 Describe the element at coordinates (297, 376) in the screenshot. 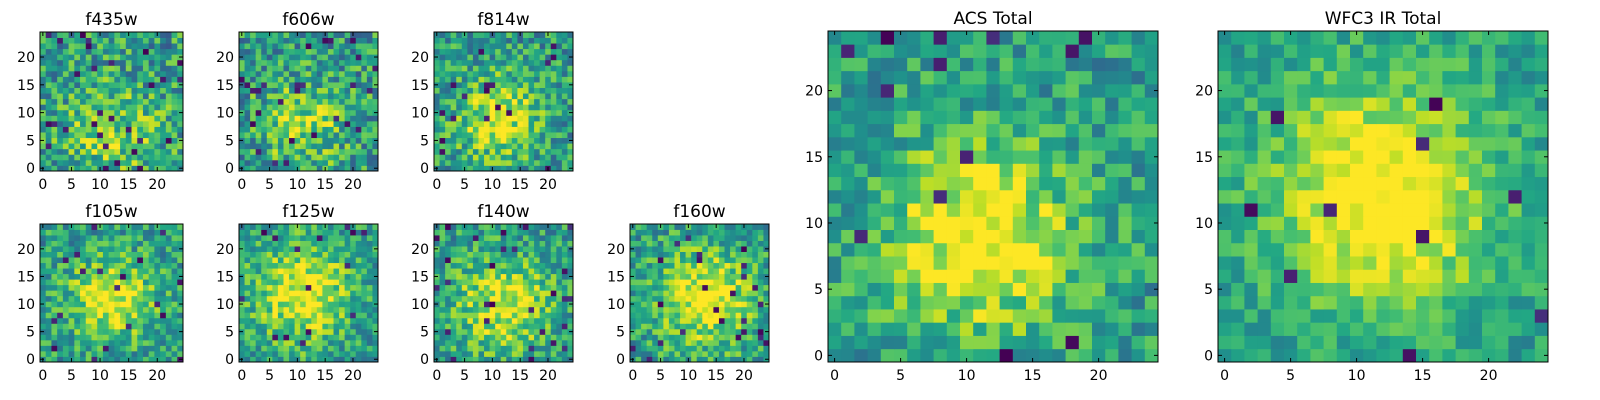

I see `x-tick-label: 10` at that location.